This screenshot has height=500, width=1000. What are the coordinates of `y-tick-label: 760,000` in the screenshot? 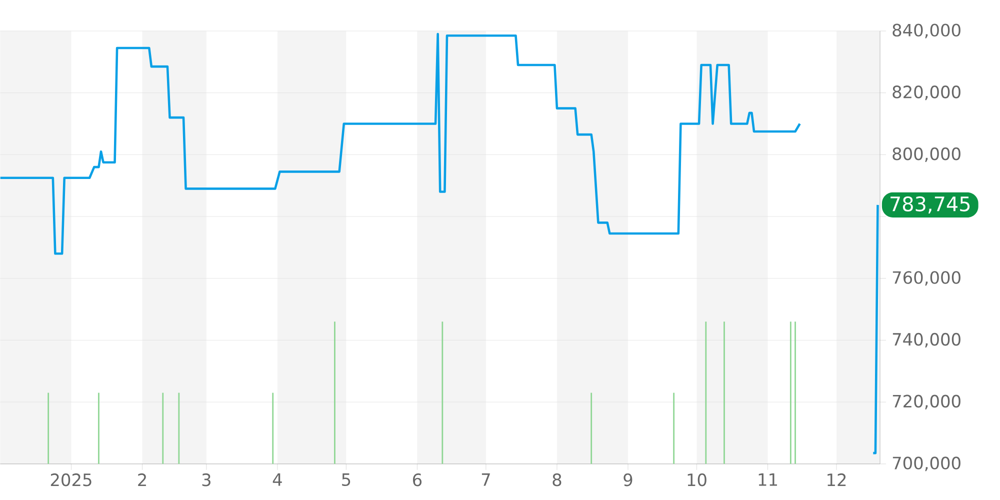 It's located at (926, 278).